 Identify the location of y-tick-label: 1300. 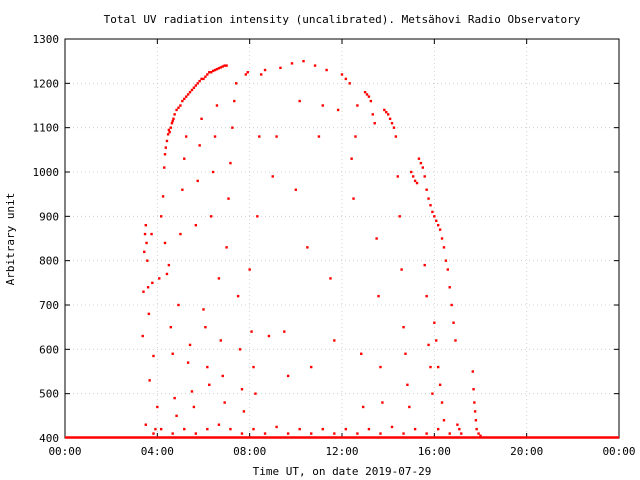
(46, 39).